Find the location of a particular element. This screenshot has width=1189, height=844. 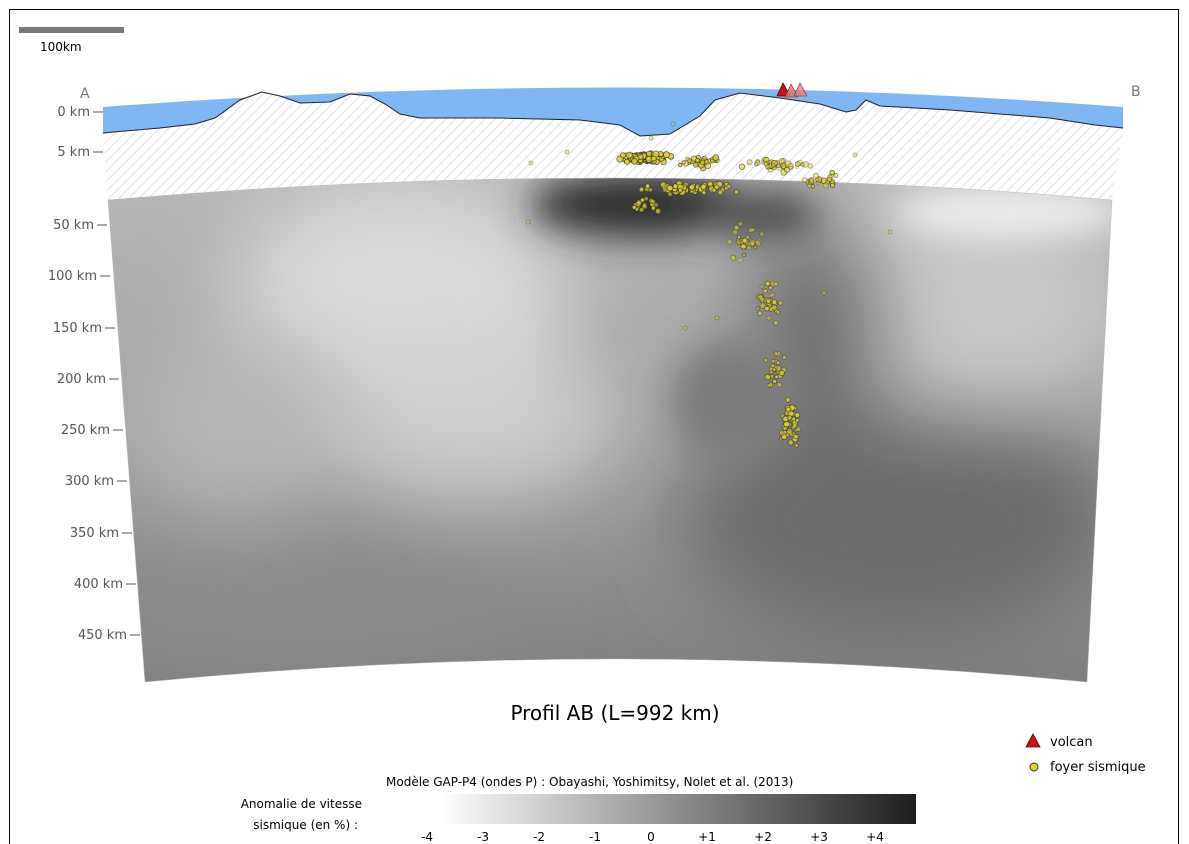

profile-start-label: A is located at coordinates (85, 94).